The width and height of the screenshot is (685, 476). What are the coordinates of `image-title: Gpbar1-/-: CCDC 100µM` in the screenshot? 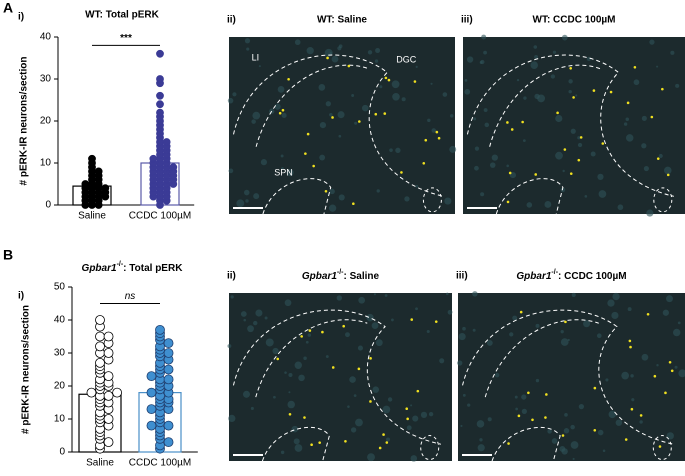 It's located at (571, 275).